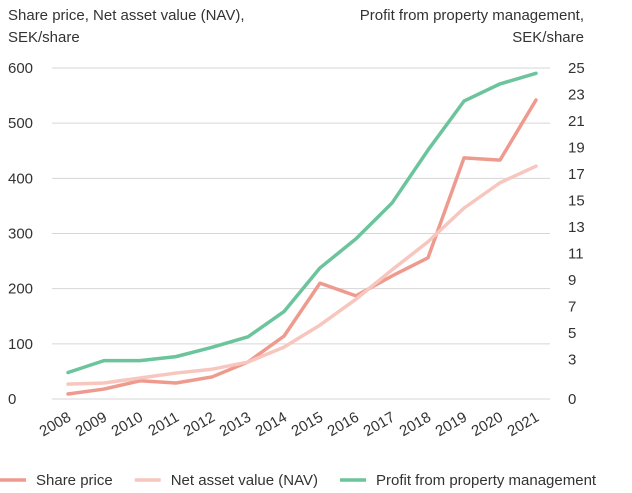  Describe the element at coordinates (523, 424) in the screenshot. I see `x-tick-label: 2021` at that location.